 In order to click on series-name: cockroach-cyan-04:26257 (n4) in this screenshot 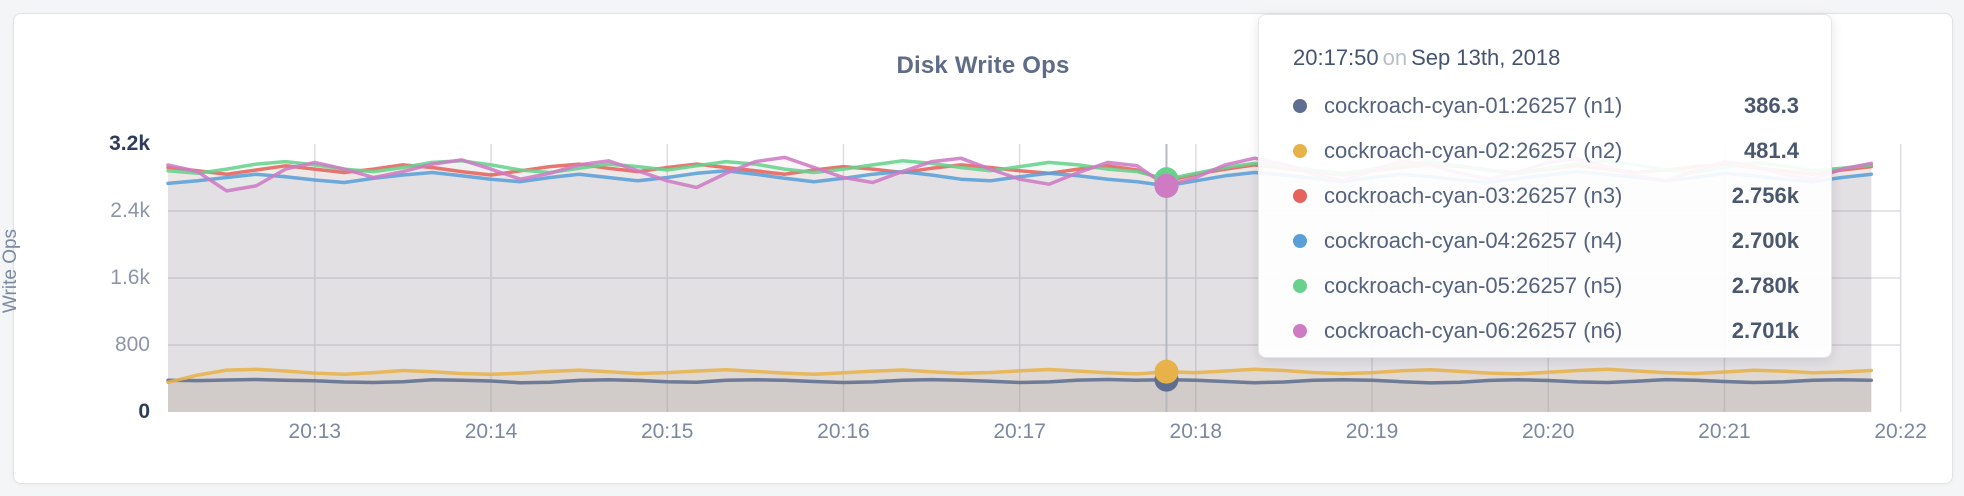, I will do `click(1473, 240)`.